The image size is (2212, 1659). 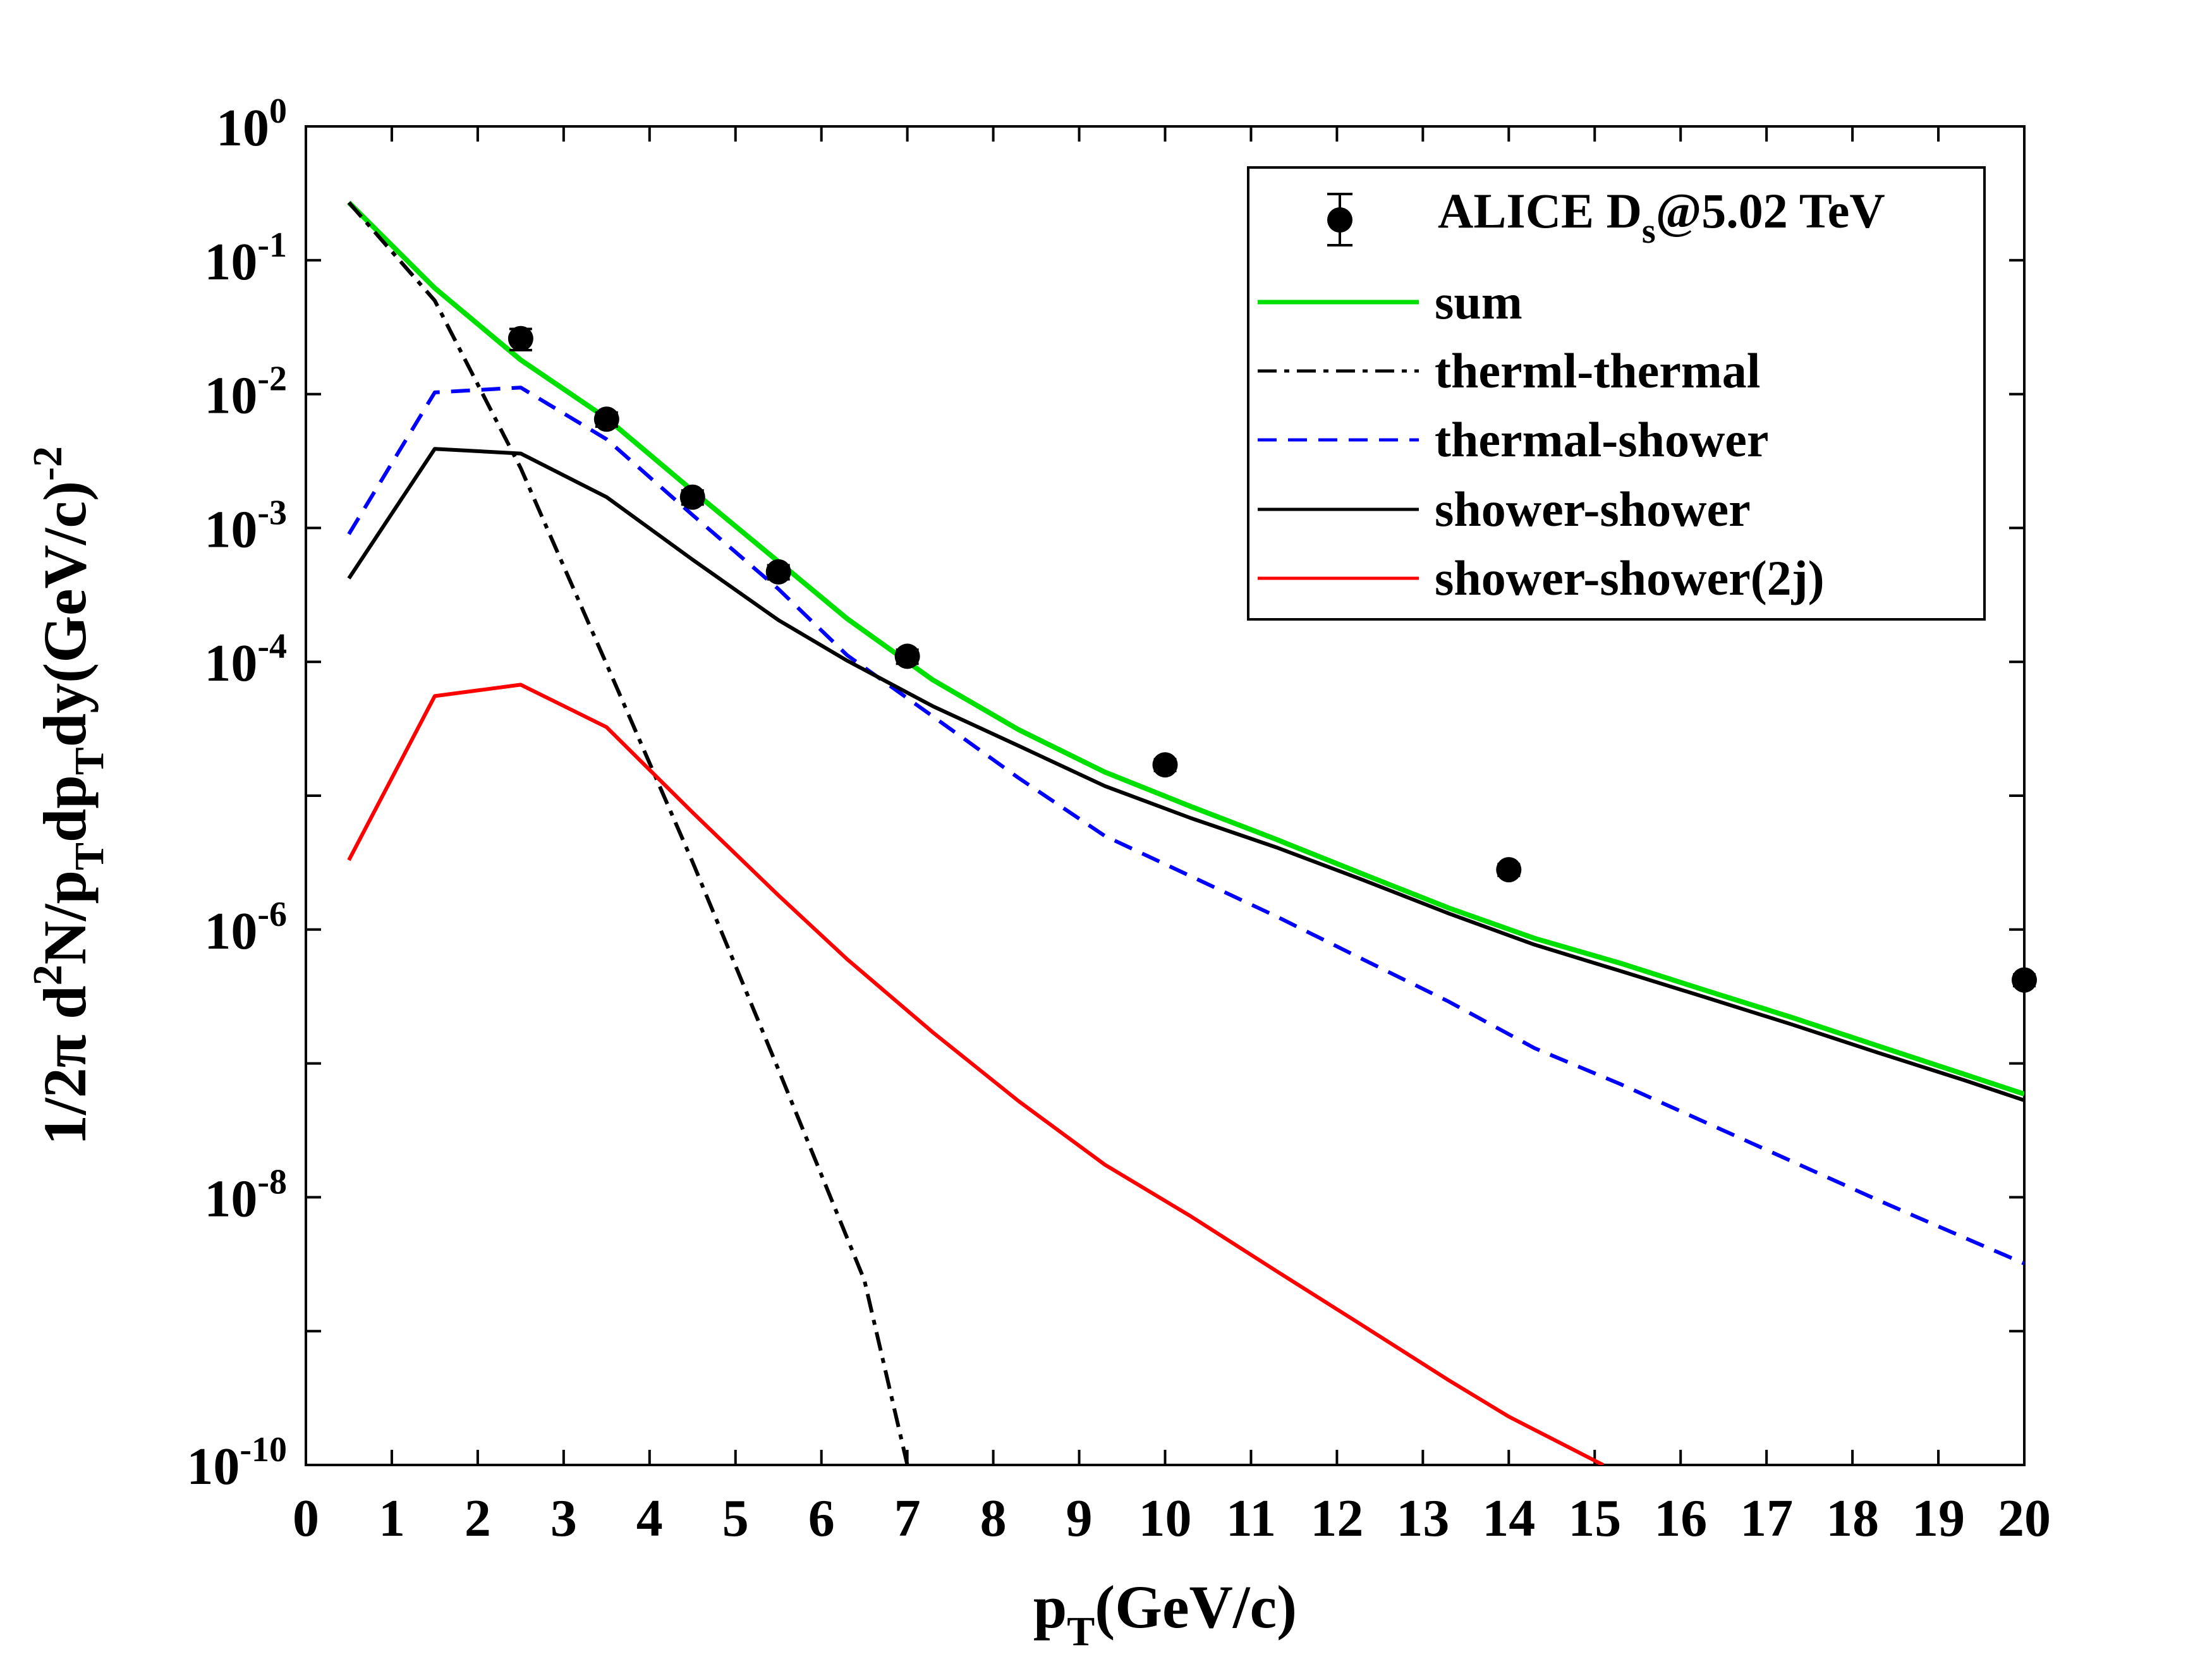 What do you see at coordinates (272, 646) in the screenshot?
I see `y-tick-label-exp: -4` at bounding box center [272, 646].